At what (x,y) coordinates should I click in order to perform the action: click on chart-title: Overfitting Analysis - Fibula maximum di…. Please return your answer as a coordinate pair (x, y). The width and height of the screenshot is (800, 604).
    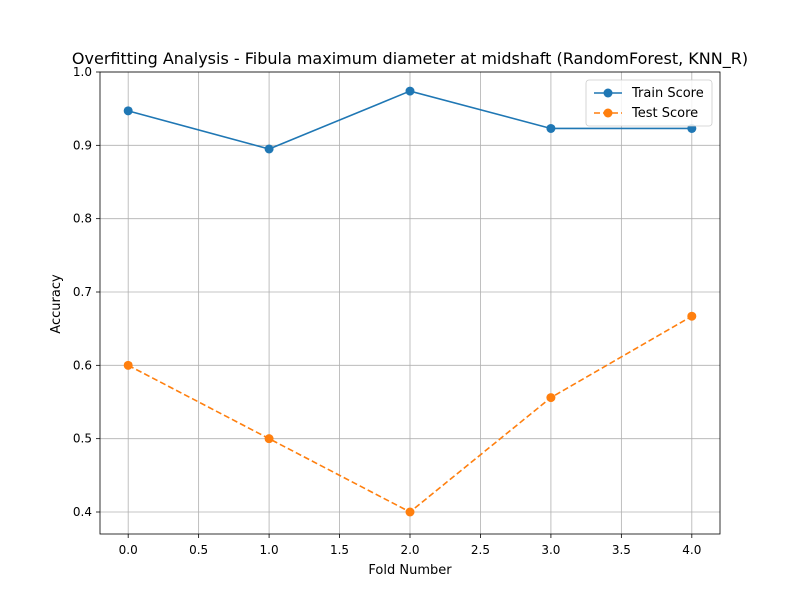
    Looking at the image, I should click on (410, 59).